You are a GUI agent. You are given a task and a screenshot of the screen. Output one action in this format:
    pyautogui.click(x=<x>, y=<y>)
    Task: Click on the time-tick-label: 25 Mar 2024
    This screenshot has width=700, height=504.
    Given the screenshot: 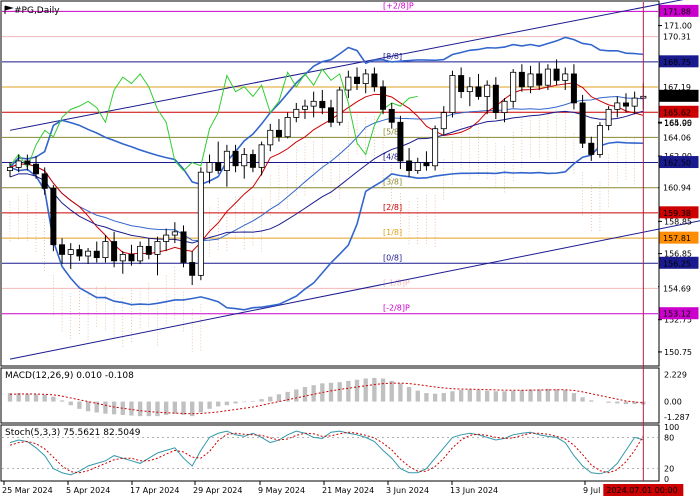 What is the action you would take?
    pyautogui.click(x=27, y=490)
    